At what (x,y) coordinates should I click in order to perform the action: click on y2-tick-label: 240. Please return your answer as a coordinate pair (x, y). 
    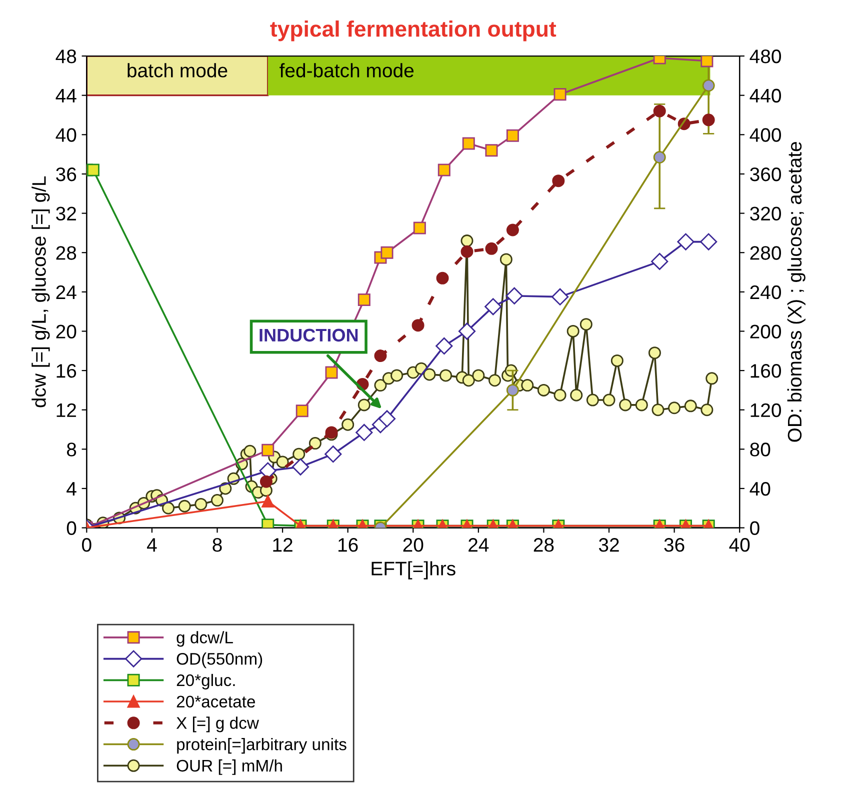
    Looking at the image, I should click on (765, 292).